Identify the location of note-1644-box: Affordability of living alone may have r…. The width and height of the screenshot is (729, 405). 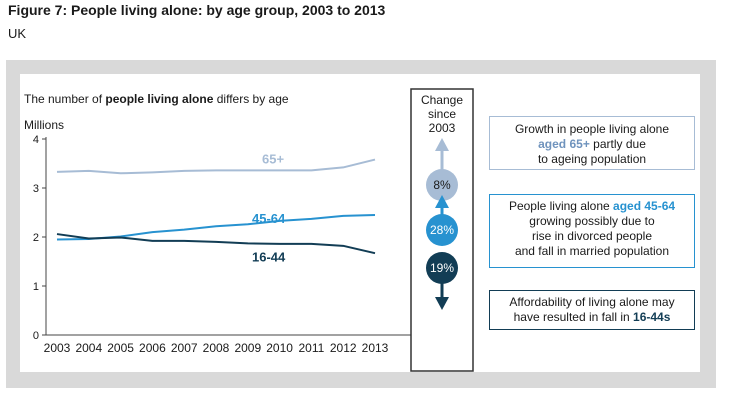
(592, 310).